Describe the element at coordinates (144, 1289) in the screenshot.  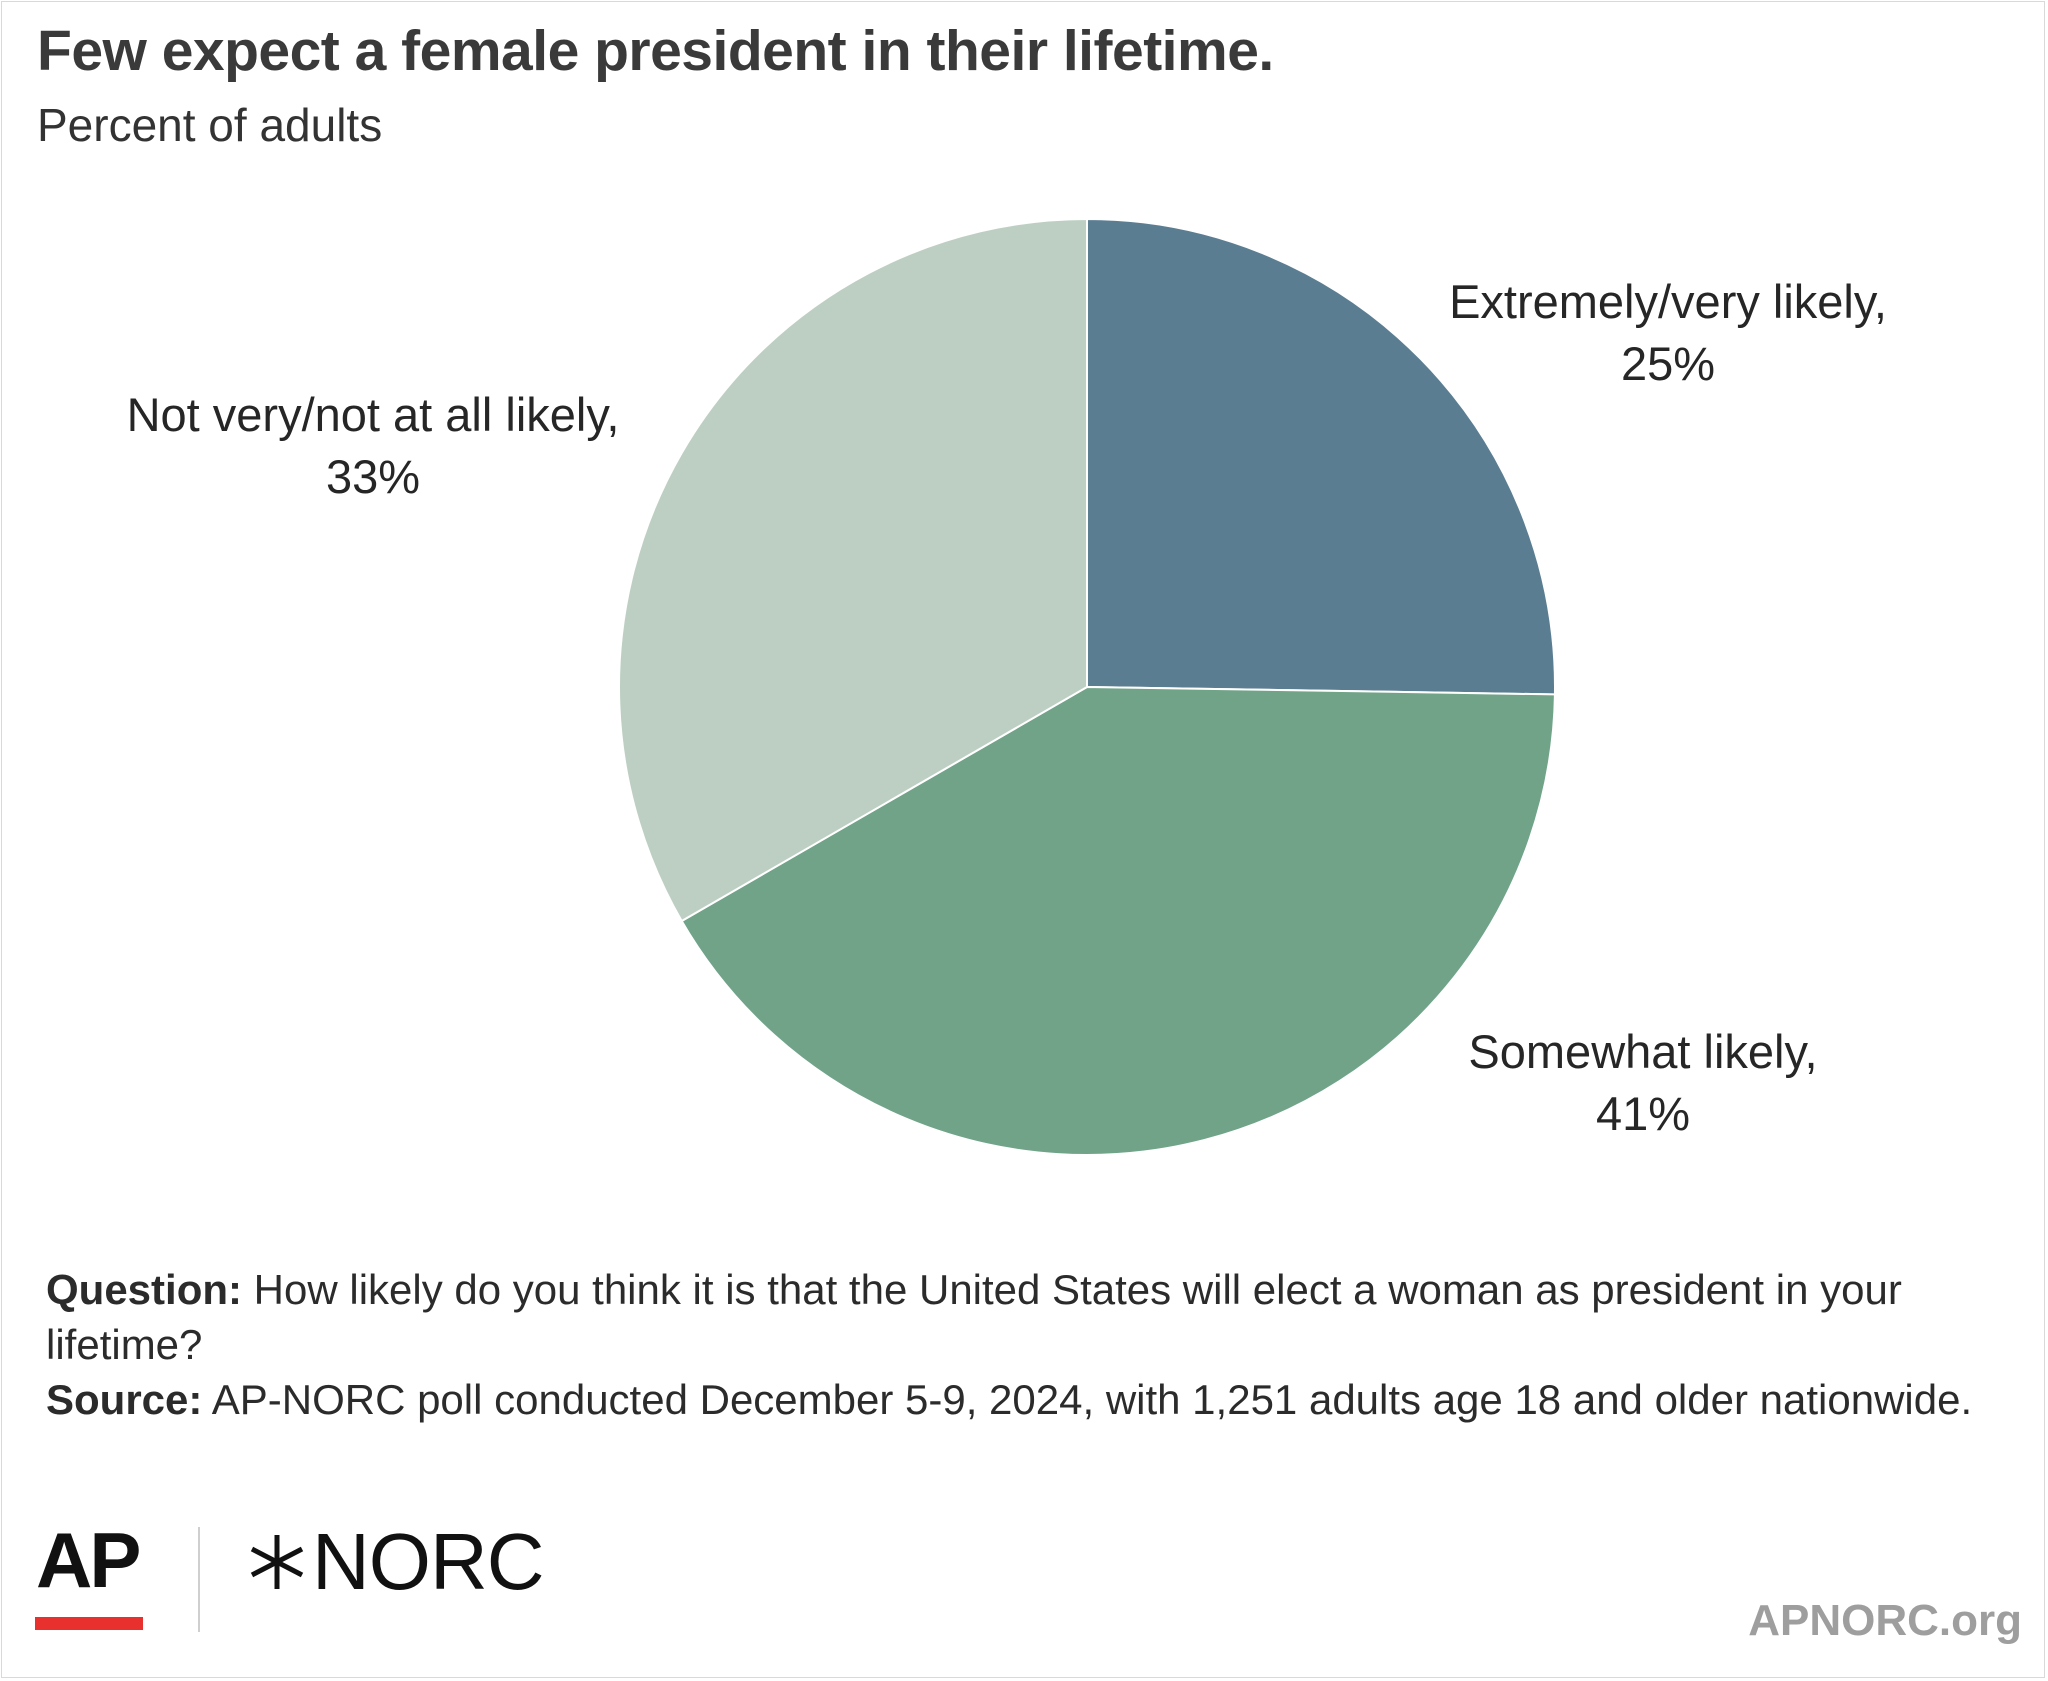
I see `question-label: Question:` at that location.